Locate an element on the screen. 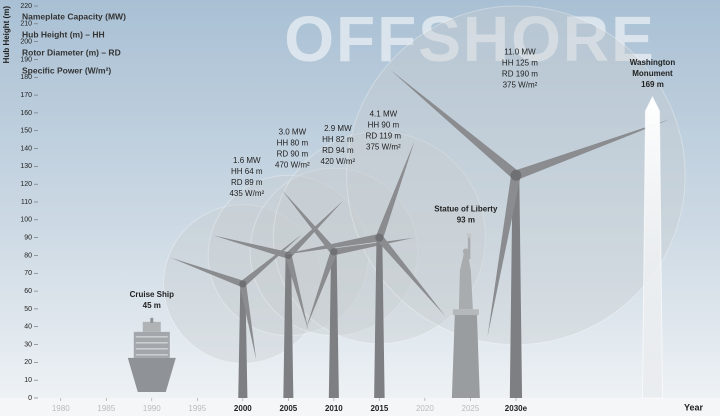 The image size is (720, 416). x-tick-label: 2025 is located at coordinates (471, 408).